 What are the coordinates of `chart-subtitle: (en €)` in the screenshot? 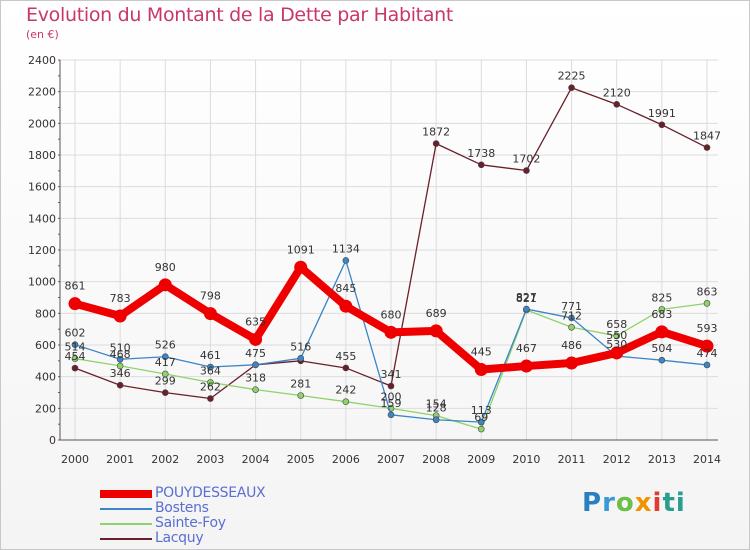 It's located at (42, 34).